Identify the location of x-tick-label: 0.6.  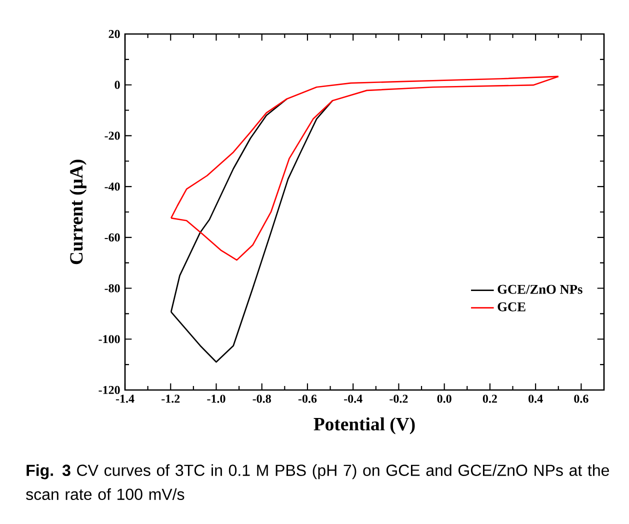
(581, 398).